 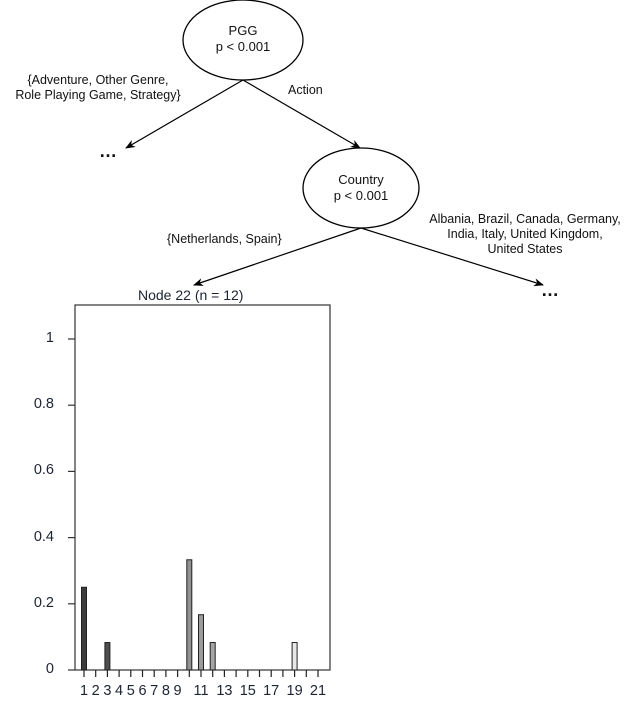 I want to click on root-pvalue: p < 0.001, so click(x=243, y=46).